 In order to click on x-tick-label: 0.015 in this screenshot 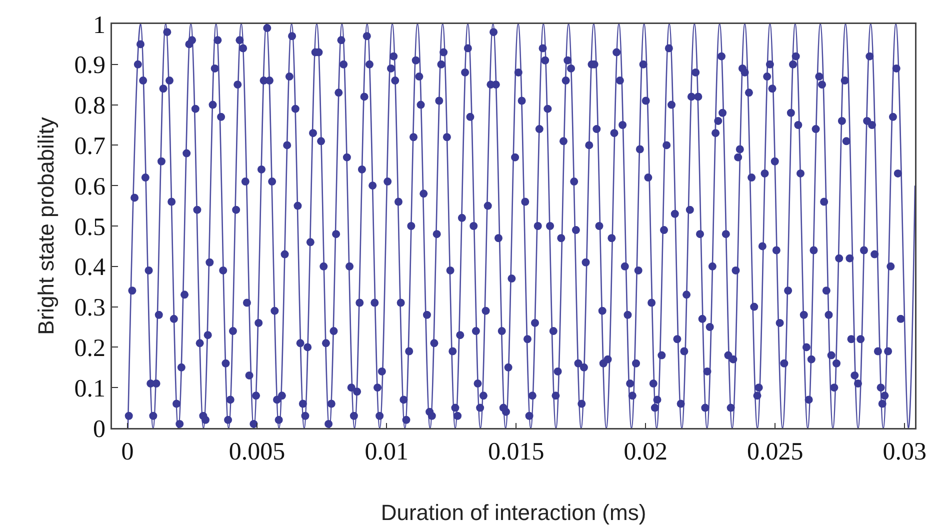, I will do `click(516, 452)`.